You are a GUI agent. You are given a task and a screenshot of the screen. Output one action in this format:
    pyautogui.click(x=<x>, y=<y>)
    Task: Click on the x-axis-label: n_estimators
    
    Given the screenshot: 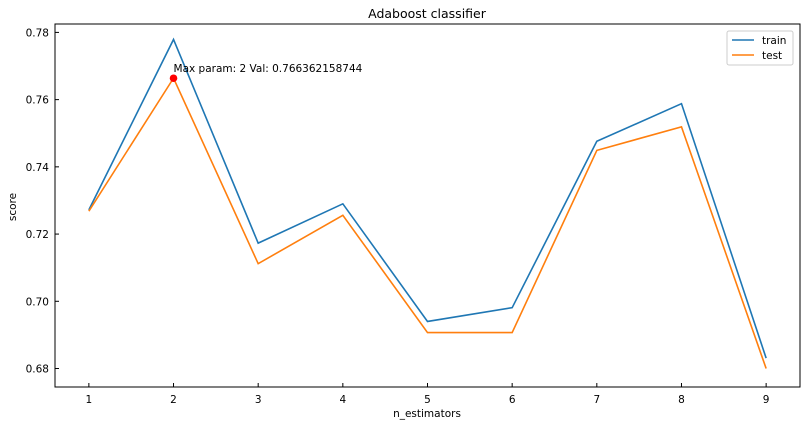 What is the action you would take?
    pyautogui.click(x=427, y=414)
    